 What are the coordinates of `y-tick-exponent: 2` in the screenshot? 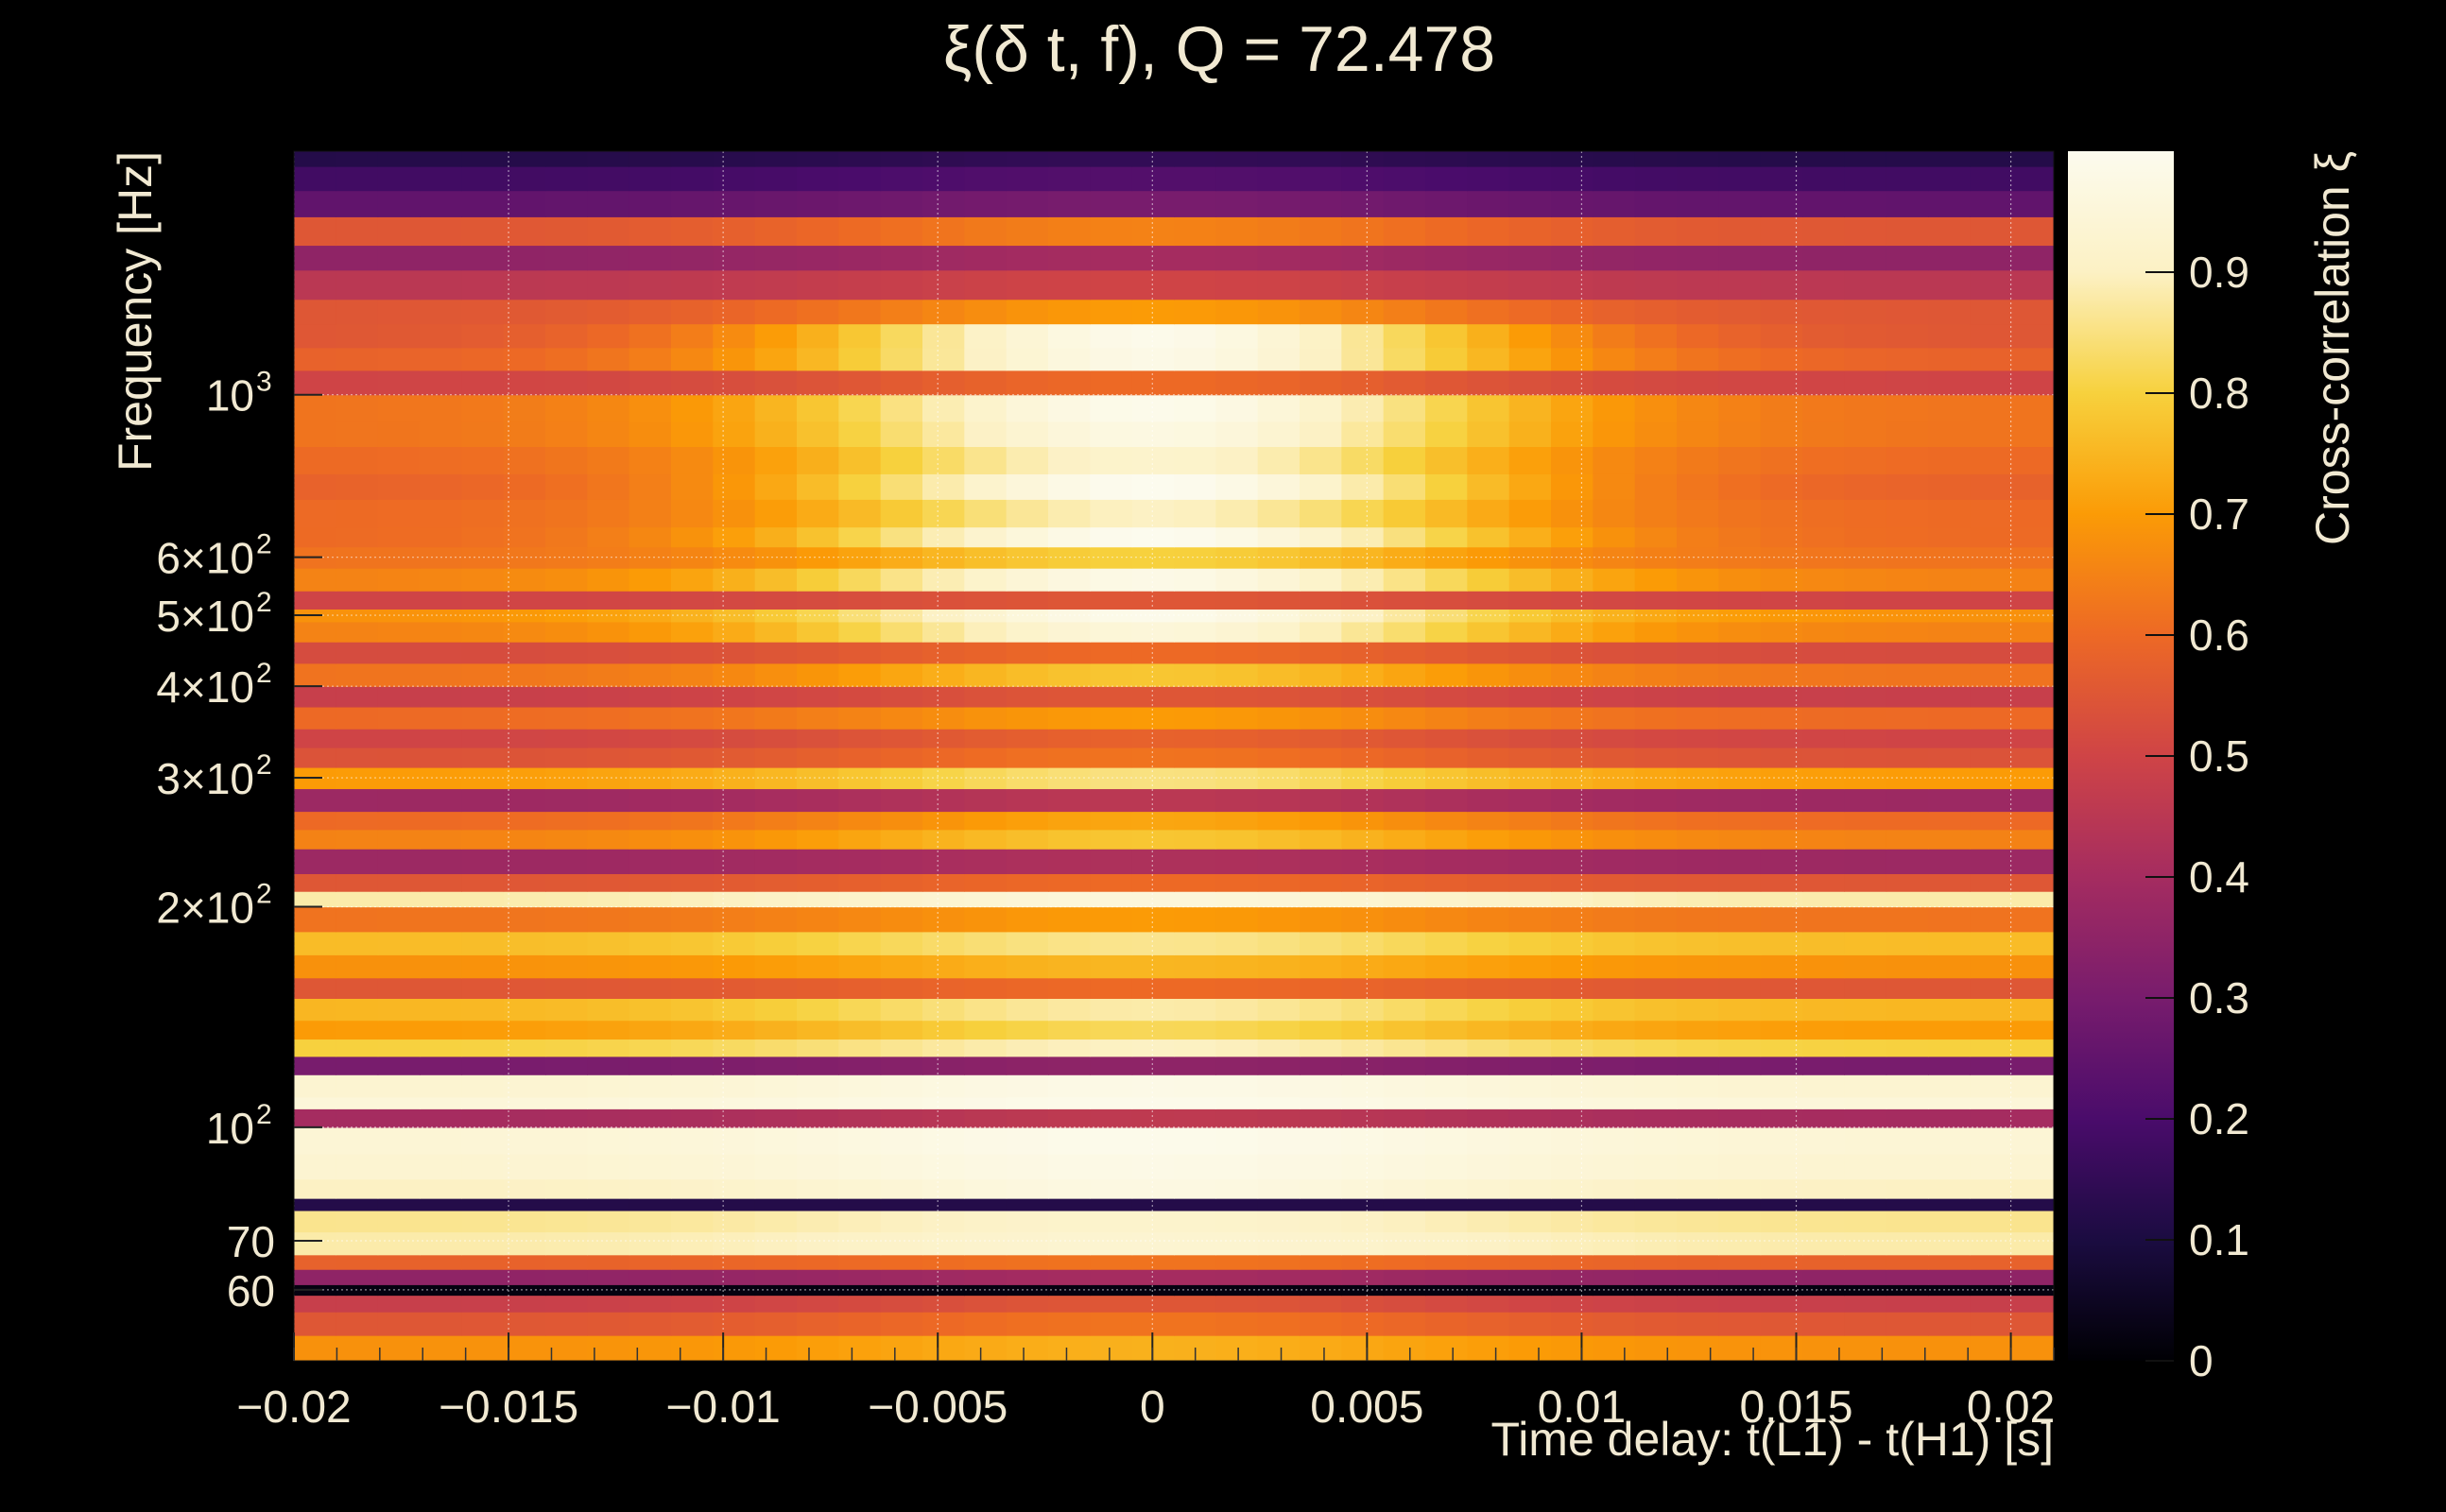 It's located at (264, 602).